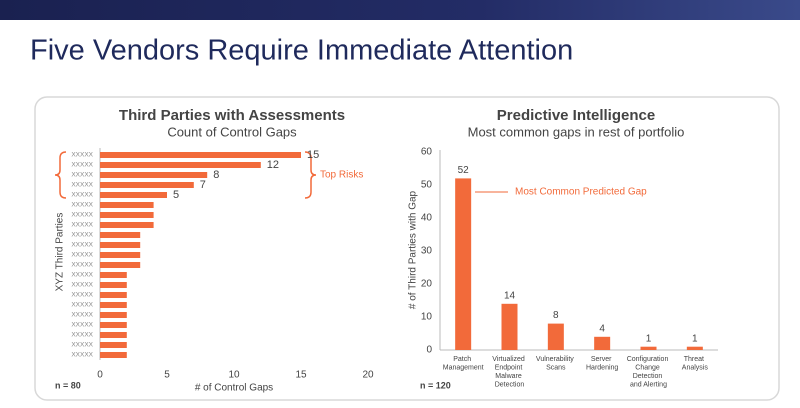 This screenshot has height=408, width=800. What do you see at coordinates (429, 350) in the screenshot?
I see `y-tick-label: 0` at bounding box center [429, 350].